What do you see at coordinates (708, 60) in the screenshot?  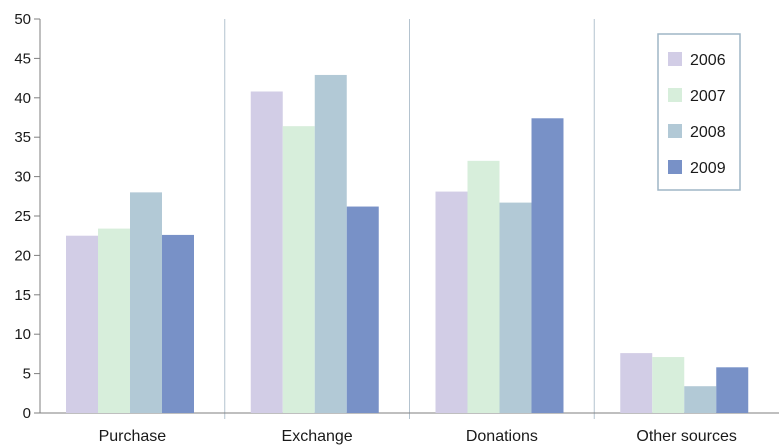 I see `legend-label-2006: 2006` at bounding box center [708, 60].